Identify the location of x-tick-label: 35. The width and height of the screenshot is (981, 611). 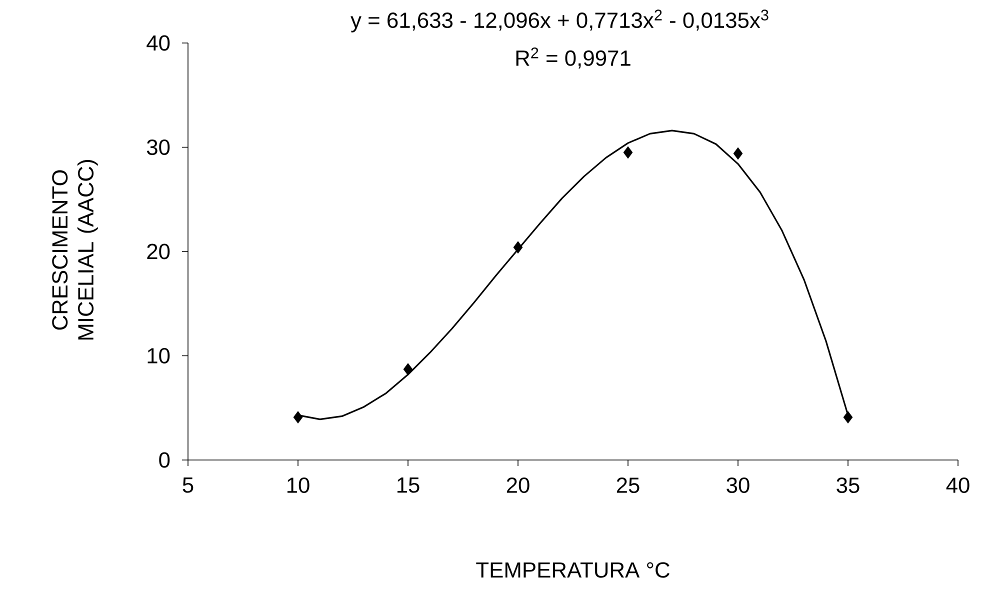
(848, 485).